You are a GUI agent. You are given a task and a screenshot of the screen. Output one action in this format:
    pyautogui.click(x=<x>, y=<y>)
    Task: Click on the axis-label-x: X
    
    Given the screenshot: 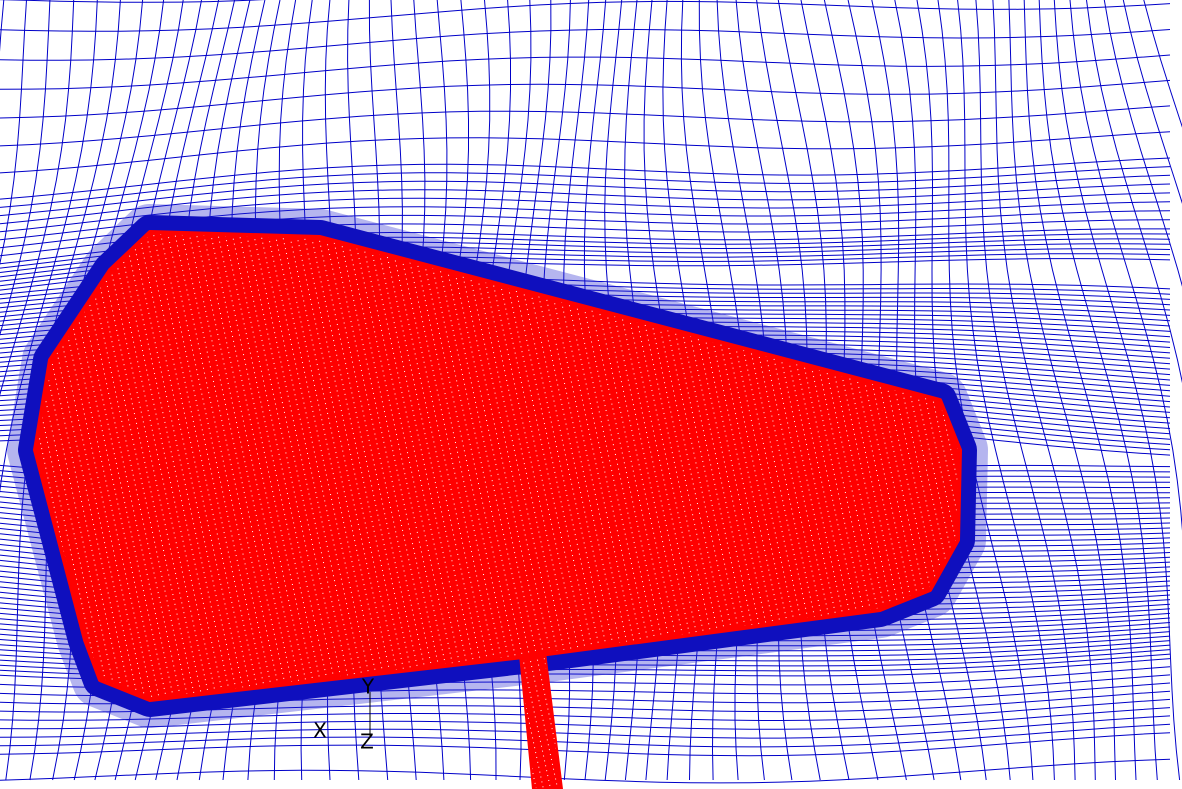 What is the action you would take?
    pyautogui.click(x=320, y=731)
    